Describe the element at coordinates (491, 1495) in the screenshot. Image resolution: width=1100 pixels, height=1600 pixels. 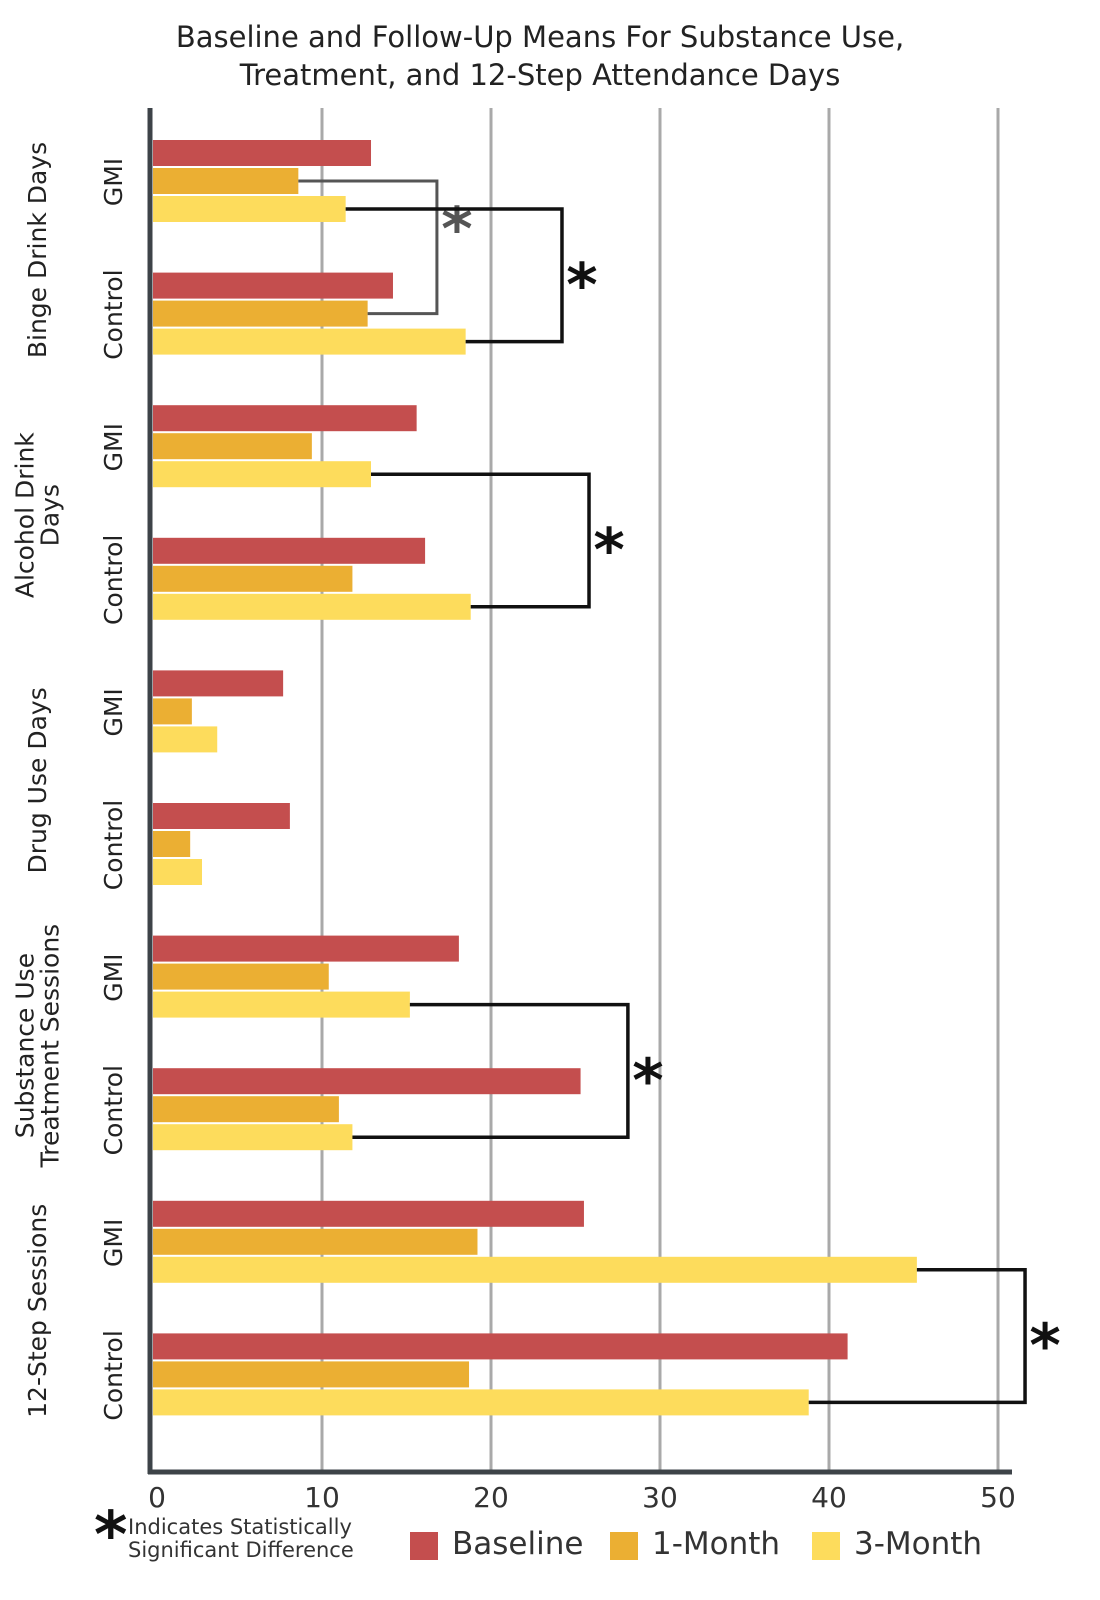
I see `x-tick-label-20: 20` at that location.